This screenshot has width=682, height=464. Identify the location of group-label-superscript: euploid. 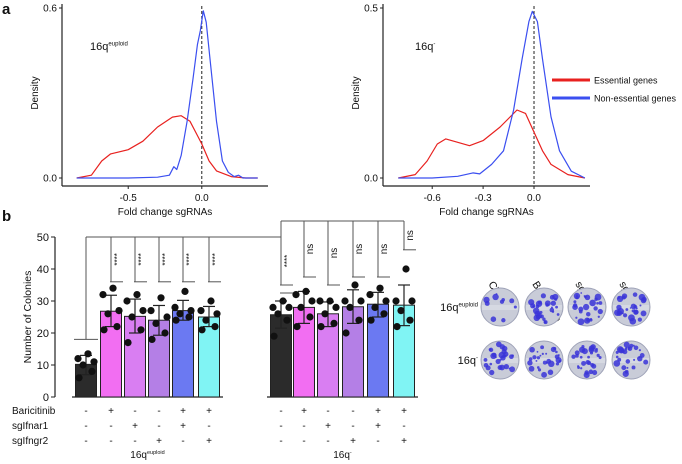
(156, 453).